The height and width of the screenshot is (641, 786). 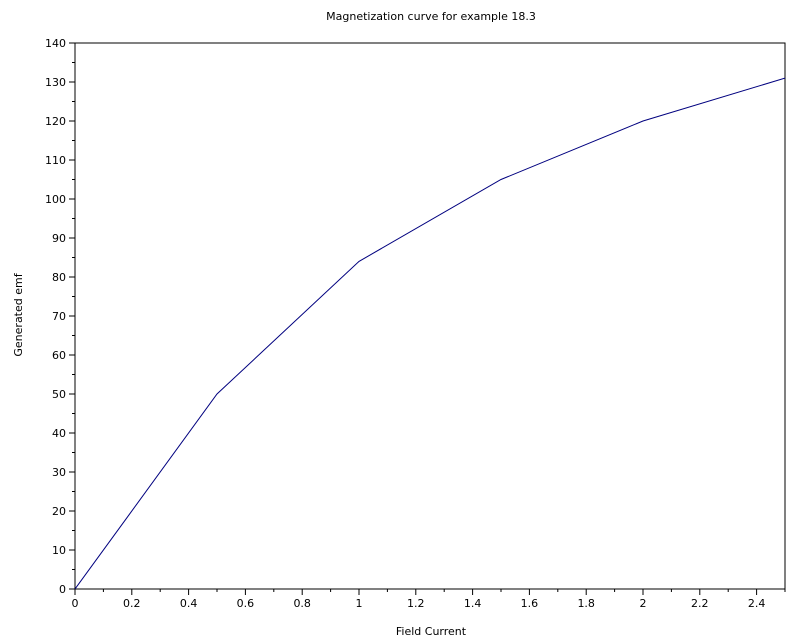 I want to click on x-tick-label: 0, so click(x=75, y=603).